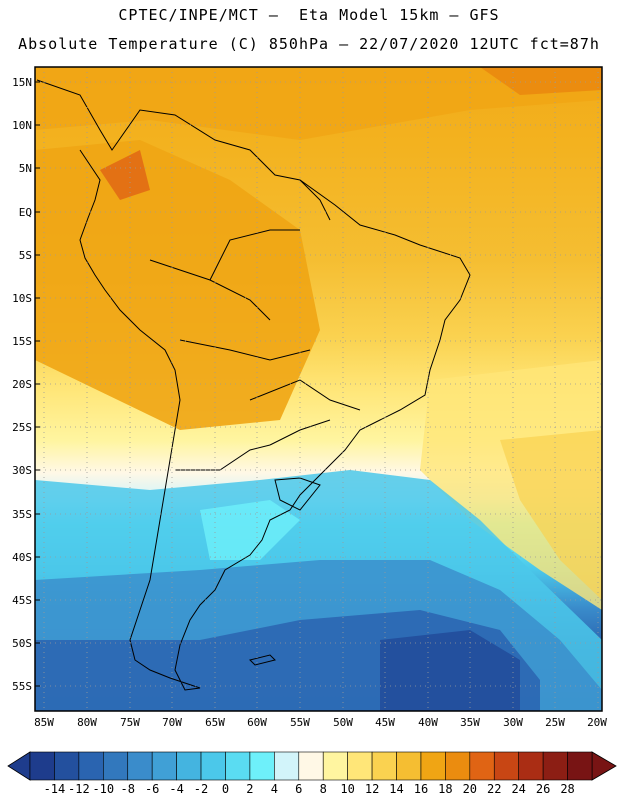 This screenshot has height=800, width=618. I want to click on lat-label: 50S, so click(22, 643).